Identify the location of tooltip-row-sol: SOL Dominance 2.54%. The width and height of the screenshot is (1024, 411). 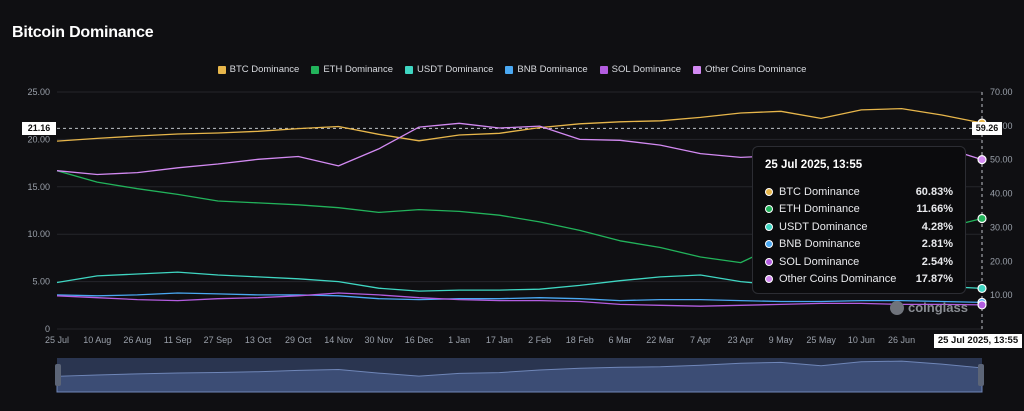
(859, 262).